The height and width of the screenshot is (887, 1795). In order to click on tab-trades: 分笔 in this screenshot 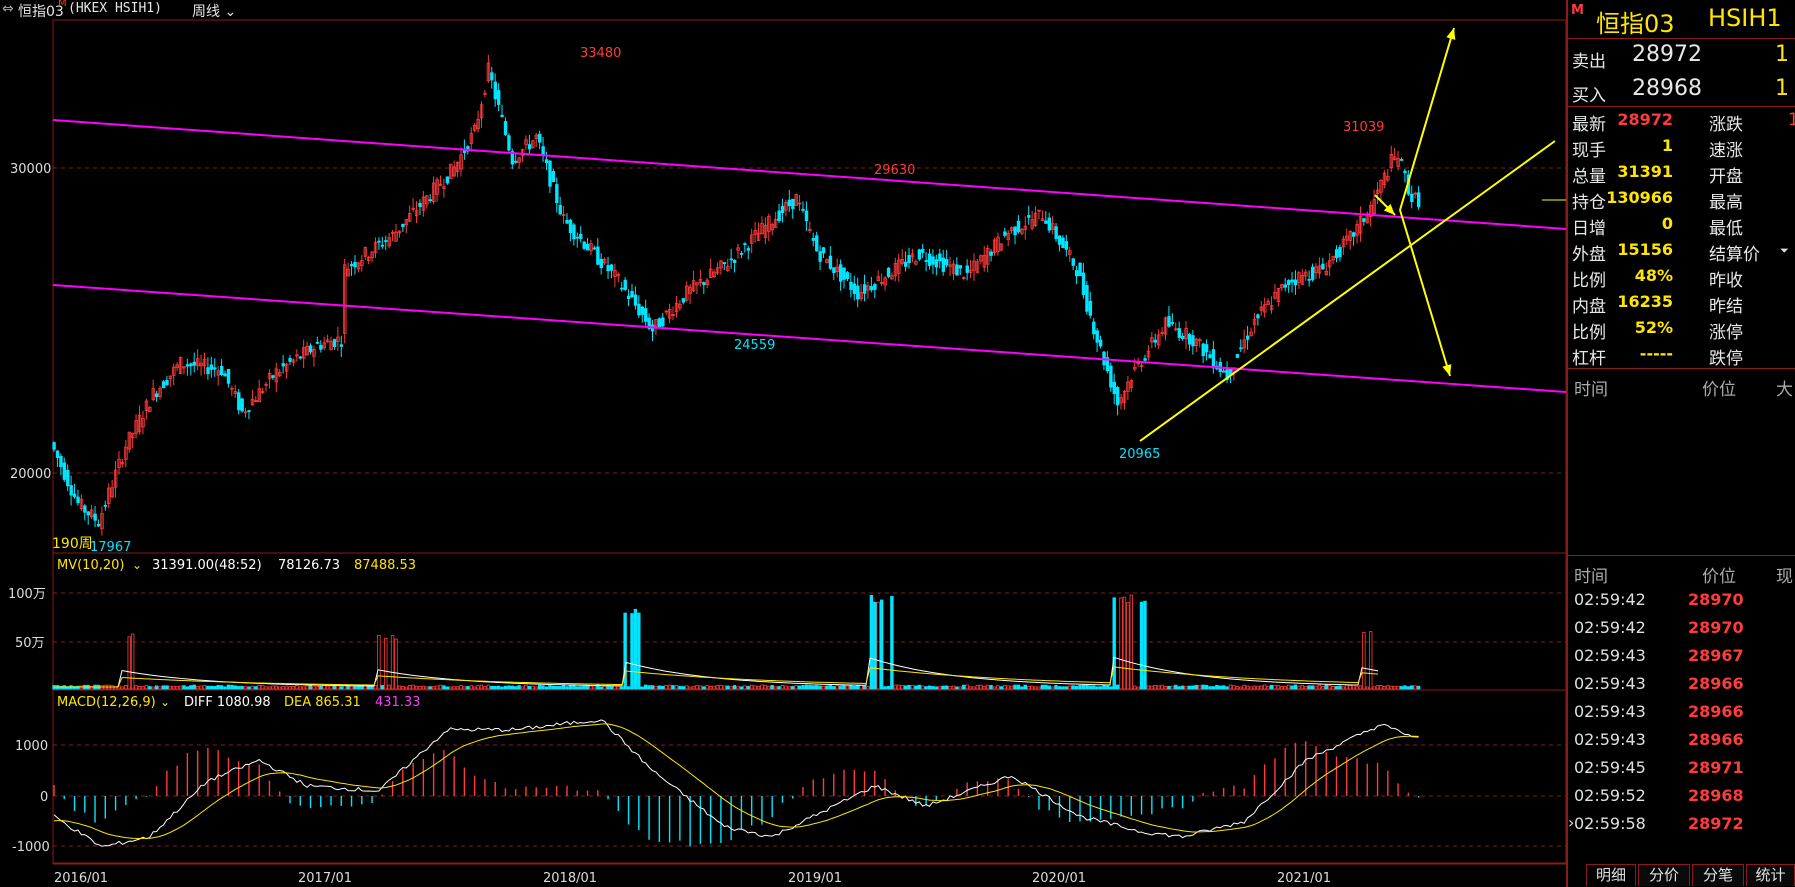, I will do `click(1718, 875)`.